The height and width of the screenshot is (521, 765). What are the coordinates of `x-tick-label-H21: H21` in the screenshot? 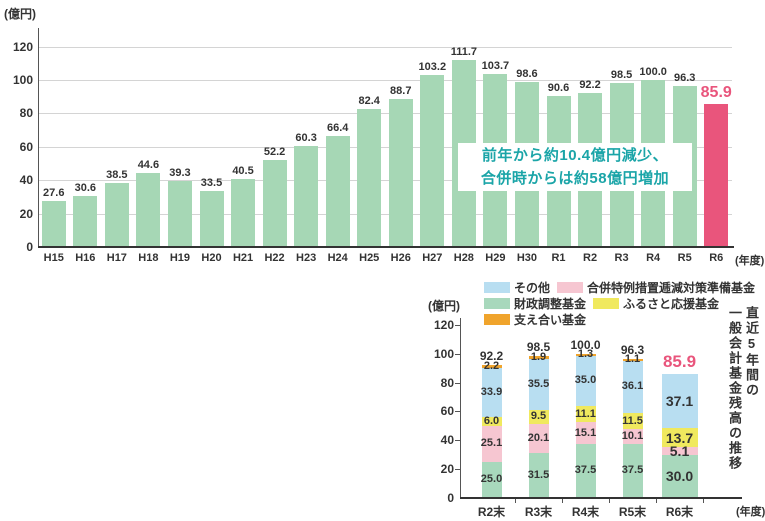 It's located at (243, 258).